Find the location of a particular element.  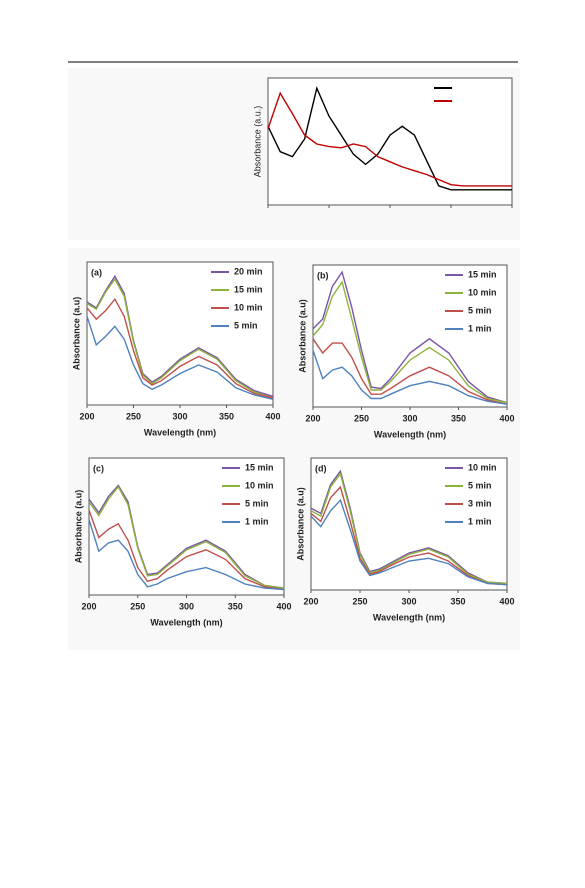

panel-label: (d) is located at coordinates (321, 468).